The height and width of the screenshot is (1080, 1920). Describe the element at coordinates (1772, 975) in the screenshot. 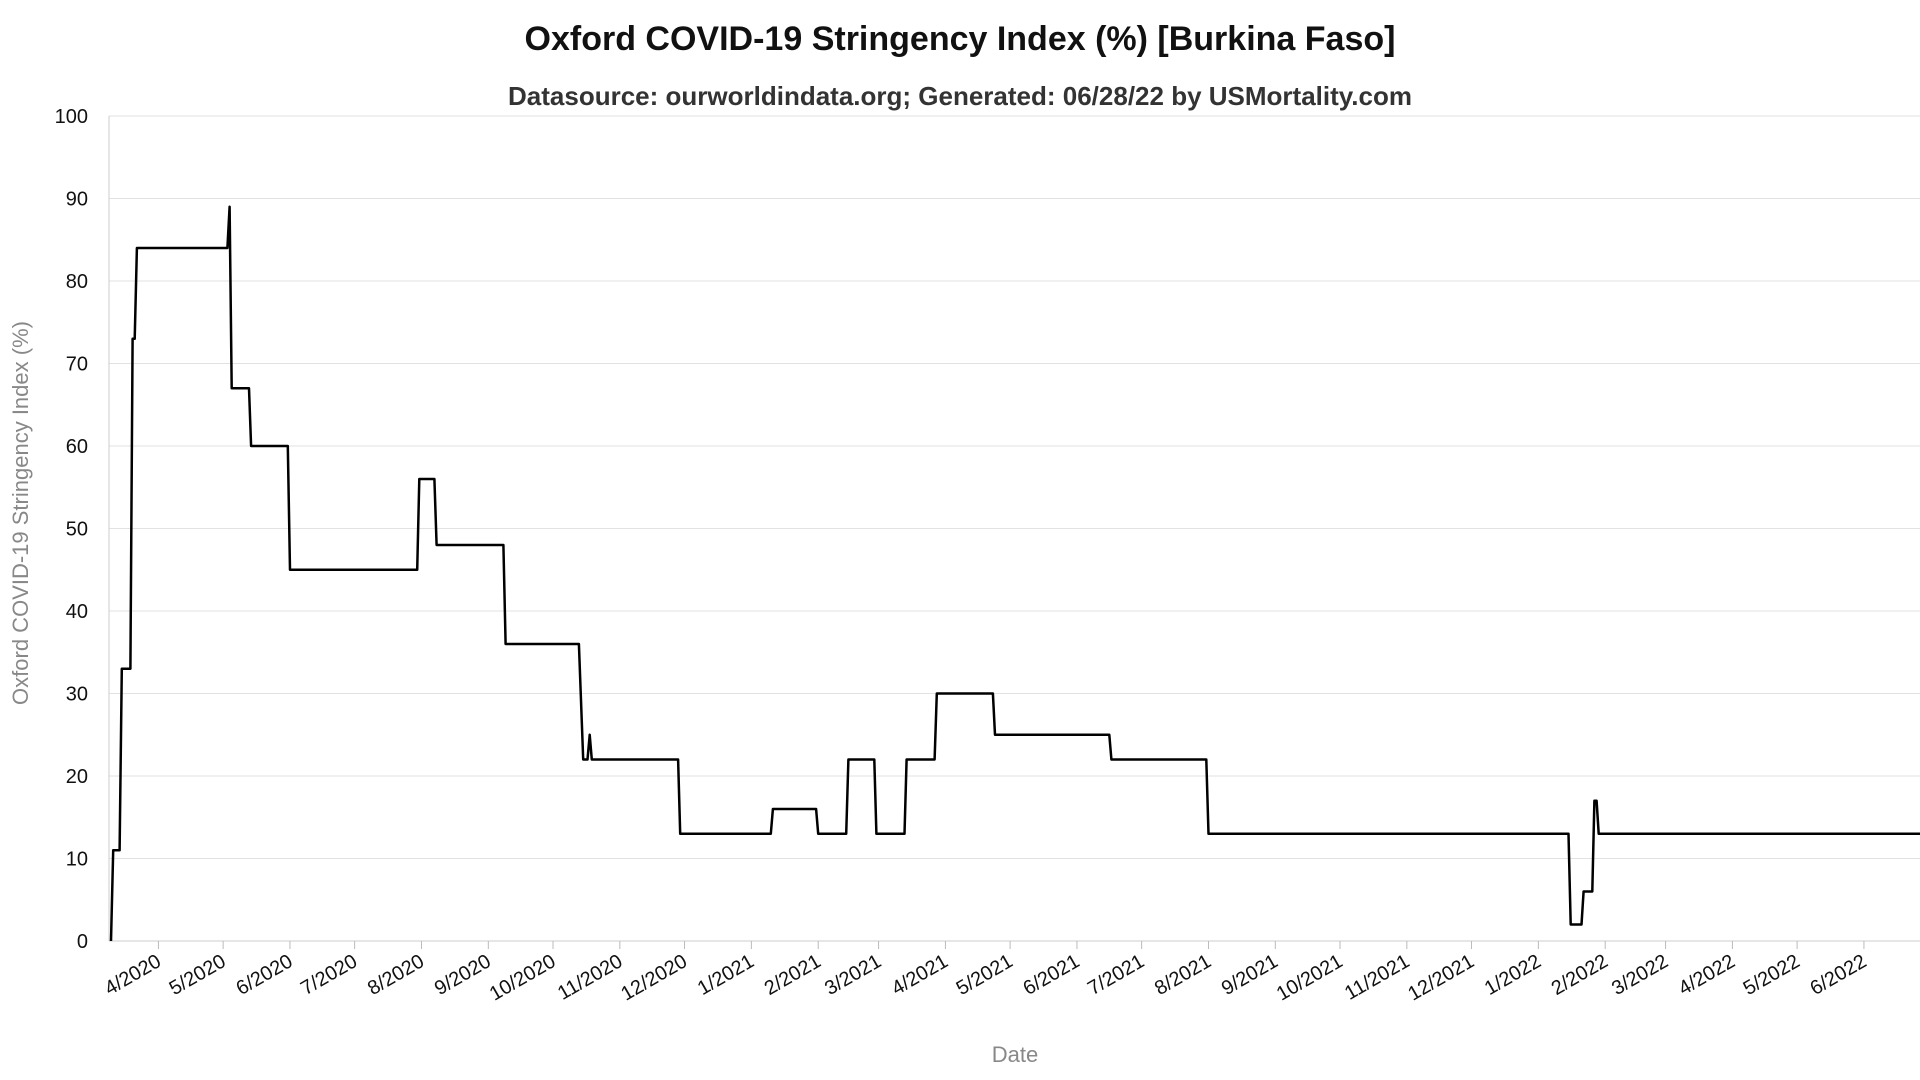

I see `x-tick-label: 5/2022` at that location.